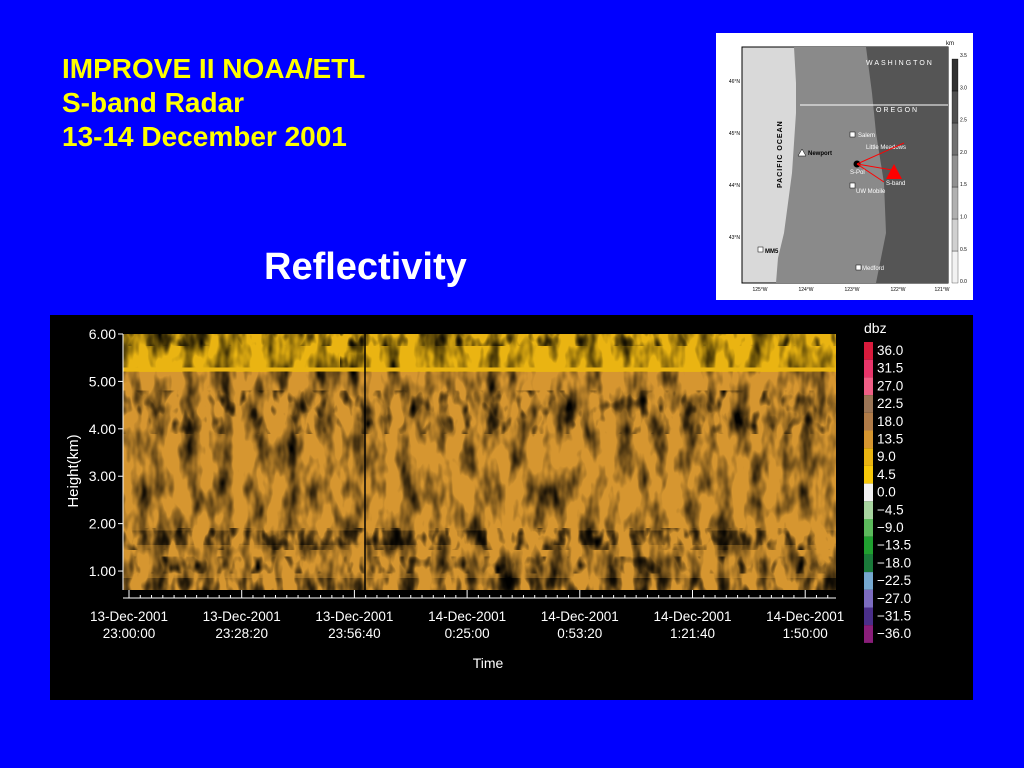 The width and height of the screenshot is (1024, 768). Describe the element at coordinates (875, 328) in the screenshot. I see `colorbar-title: dbz` at that location.